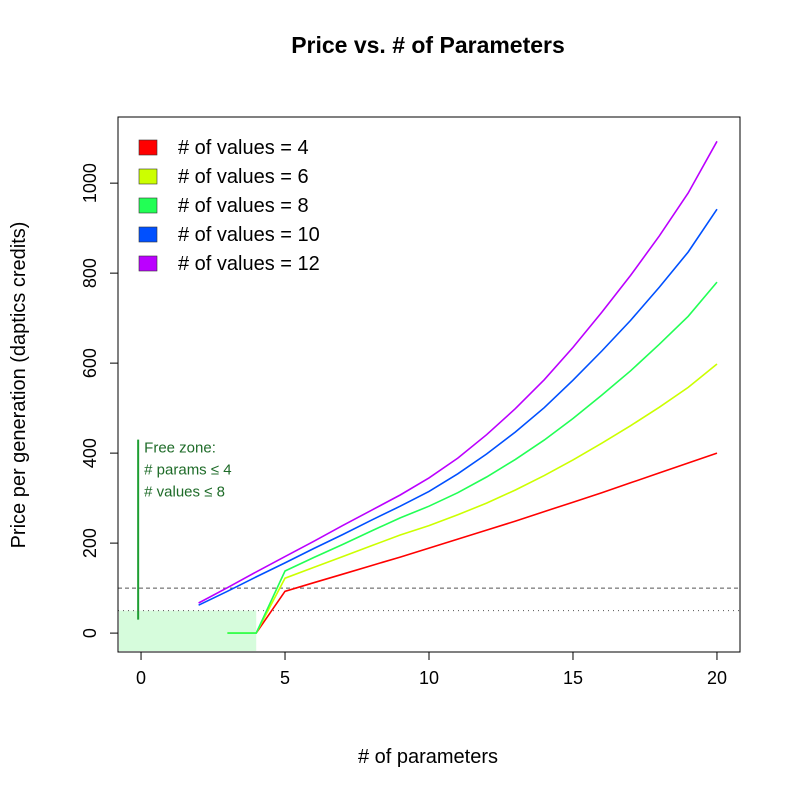 Image resolution: width=800 pixels, height=805 pixels. Describe the element at coordinates (141, 678) in the screenshot. I see `x-tick-label: 0` at that location.